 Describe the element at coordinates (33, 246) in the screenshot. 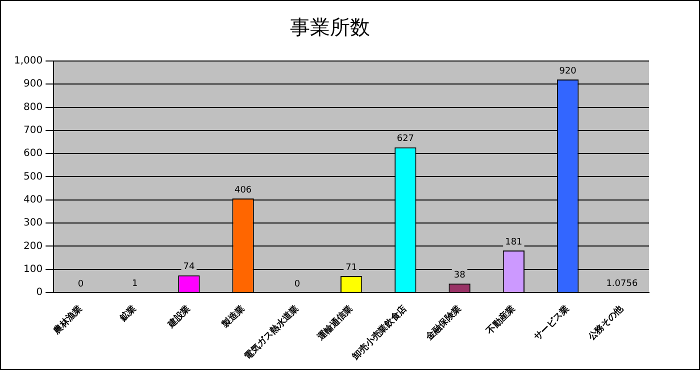

I see `y-tick-label: 200` at that location.